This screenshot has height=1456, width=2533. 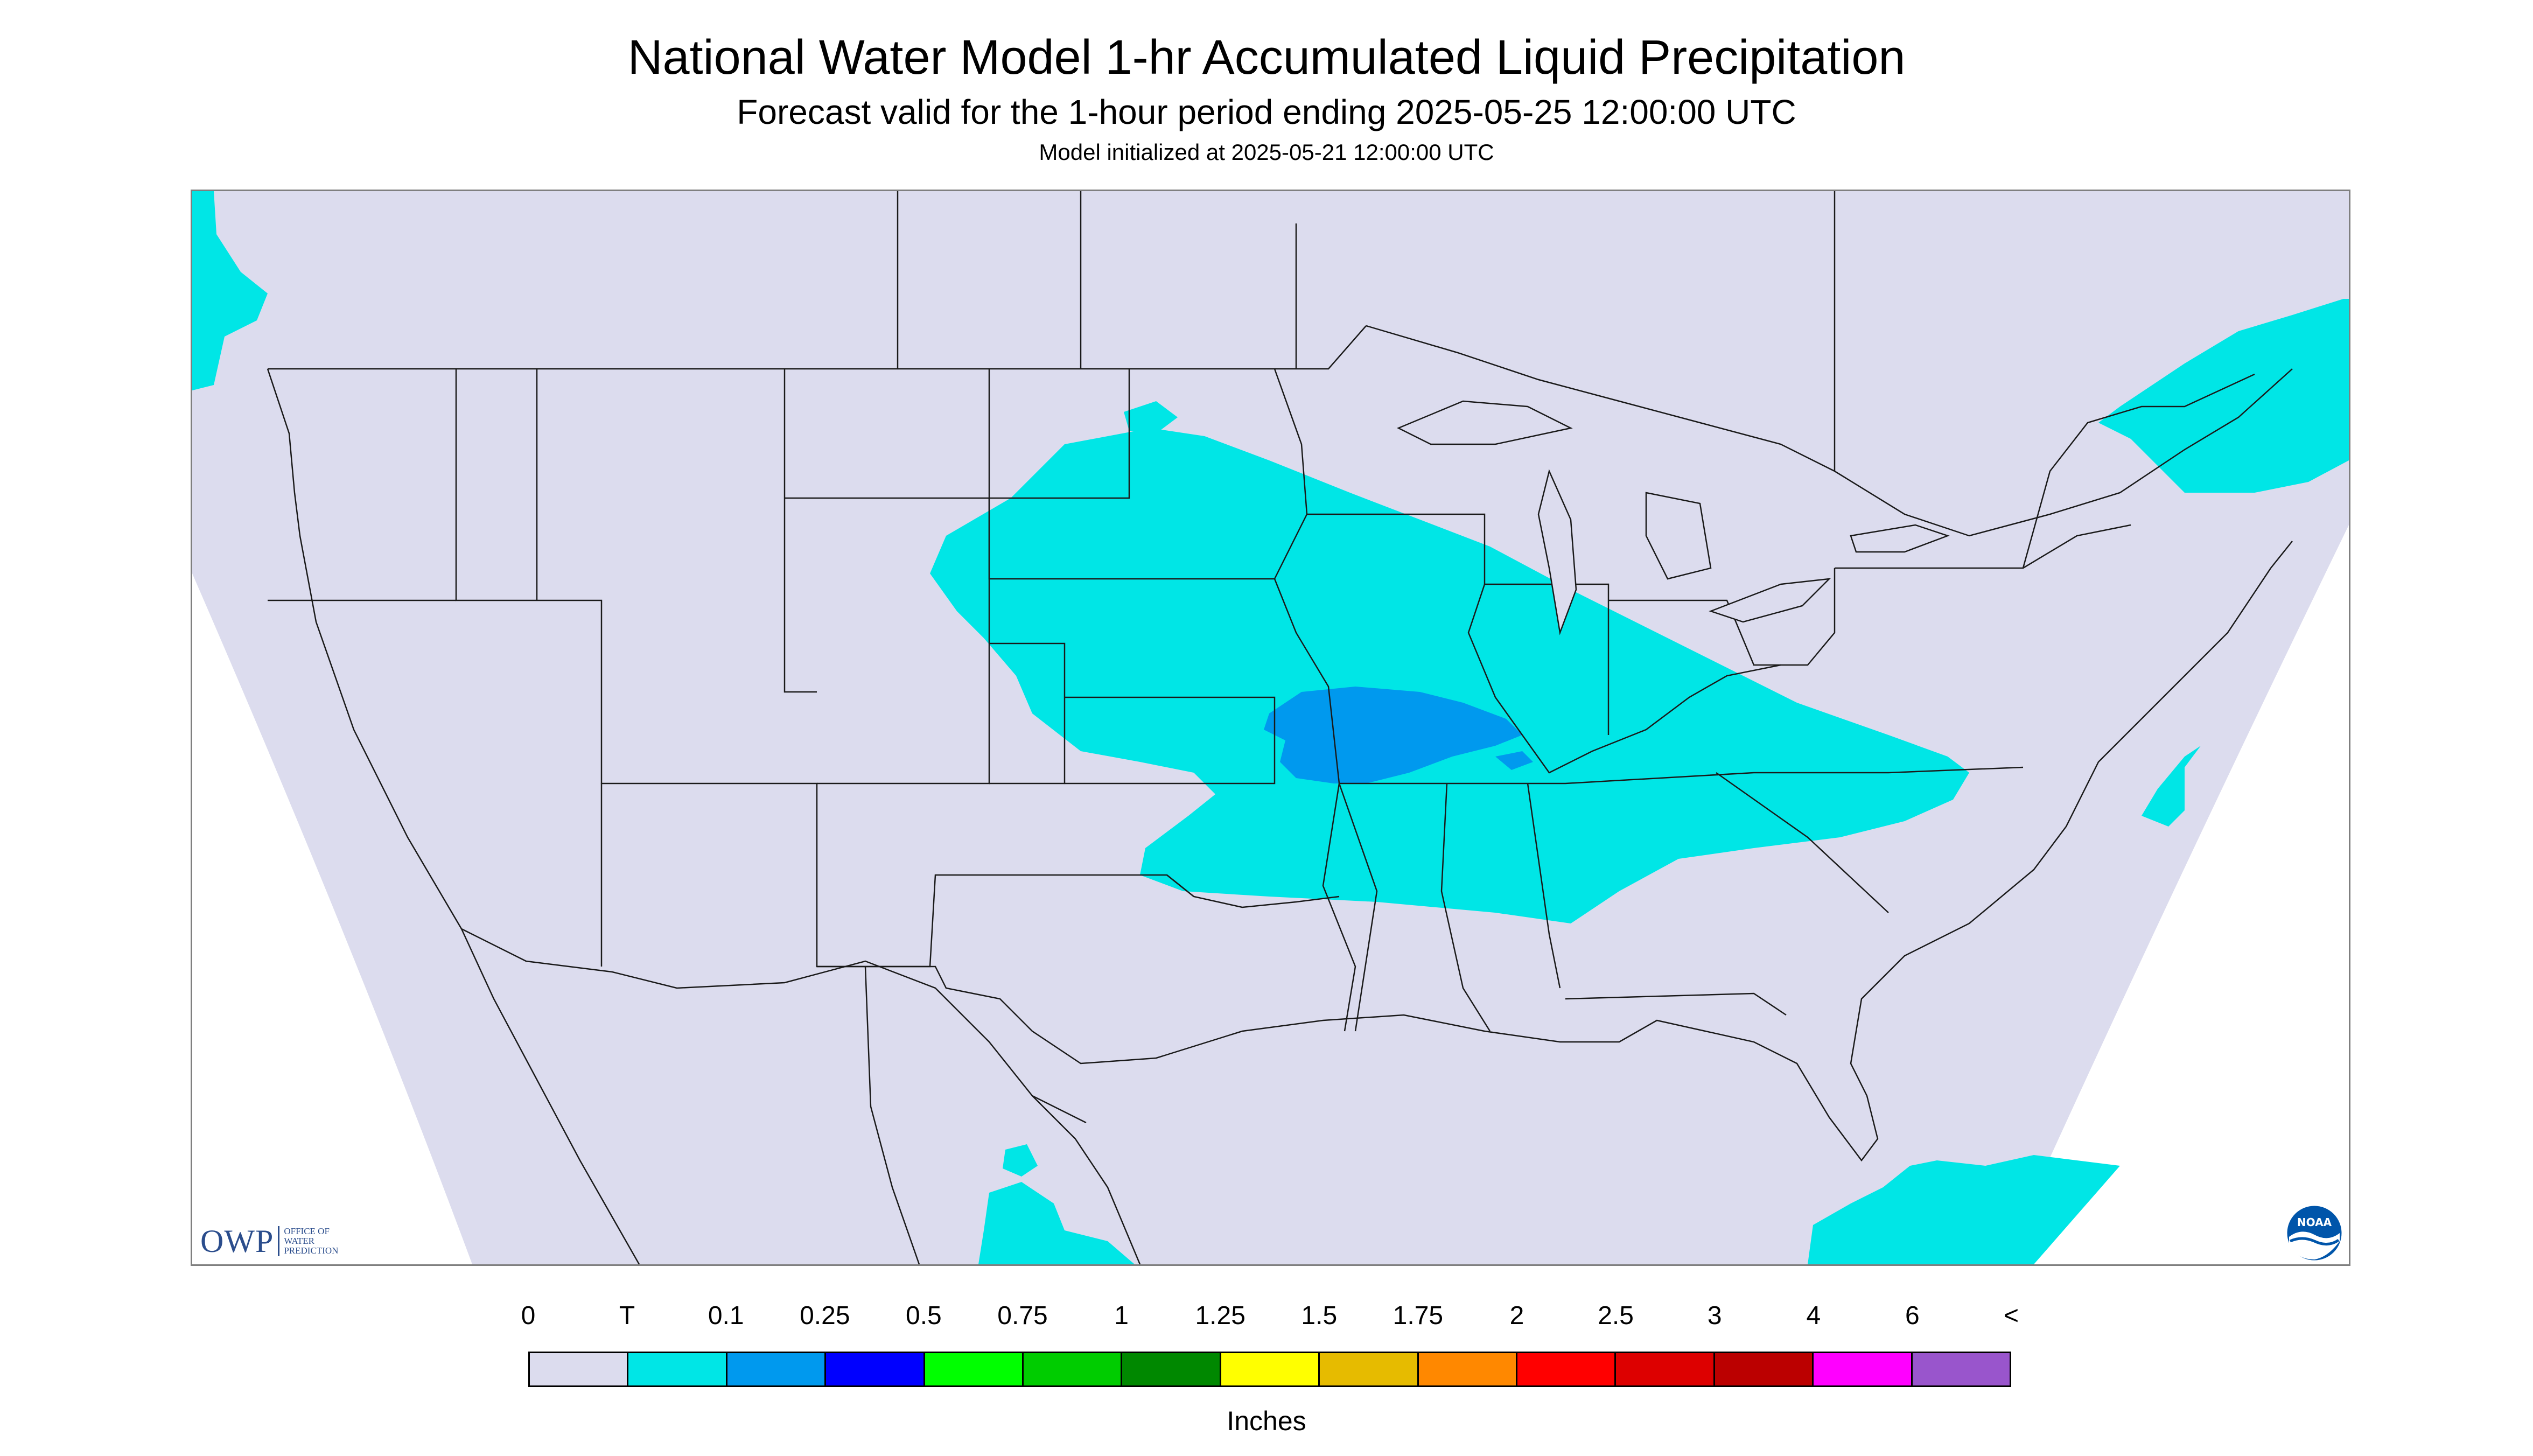 What do you see at coordinates (1557, 552) in the screenshot?
I see `lake-michigan` at bounding box center [1557, 552].